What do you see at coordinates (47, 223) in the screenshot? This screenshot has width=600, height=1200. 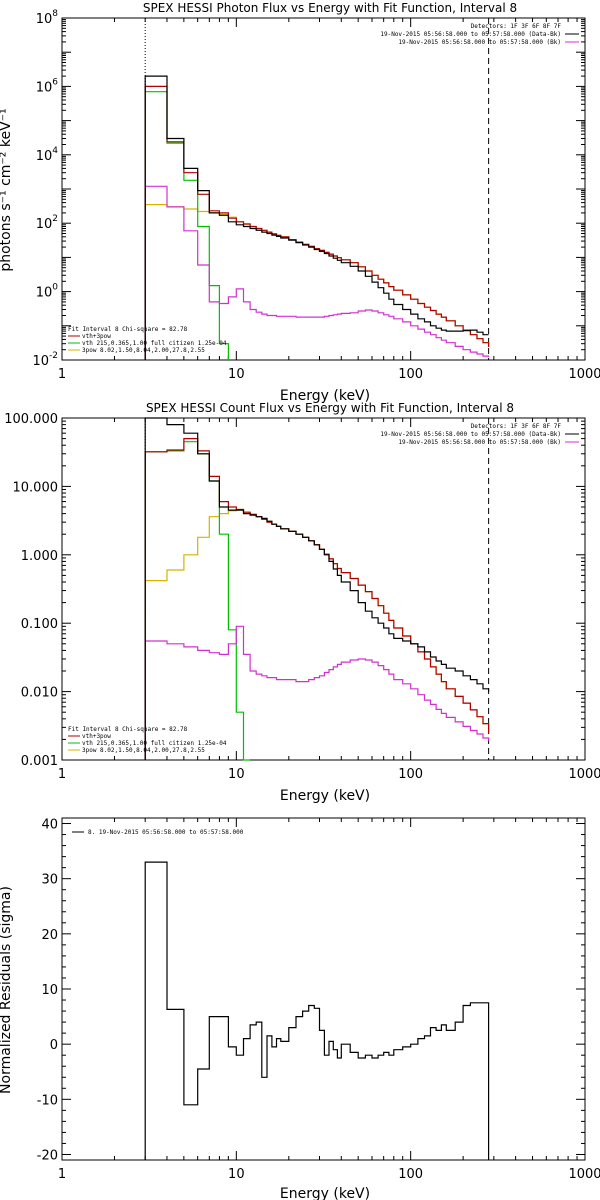 I see `y-tick-label: 10²` at bounding box center [47, 223].